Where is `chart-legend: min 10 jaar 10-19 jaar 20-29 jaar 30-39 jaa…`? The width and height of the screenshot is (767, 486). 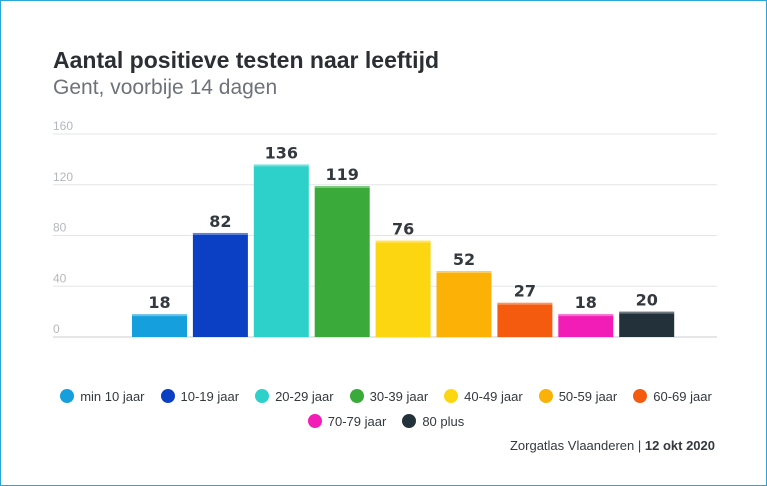
chart-legend: min 10 jaar 10-19 jaar 20-29 jaar 30-39 jaa… is located at coordinates (386, 408).